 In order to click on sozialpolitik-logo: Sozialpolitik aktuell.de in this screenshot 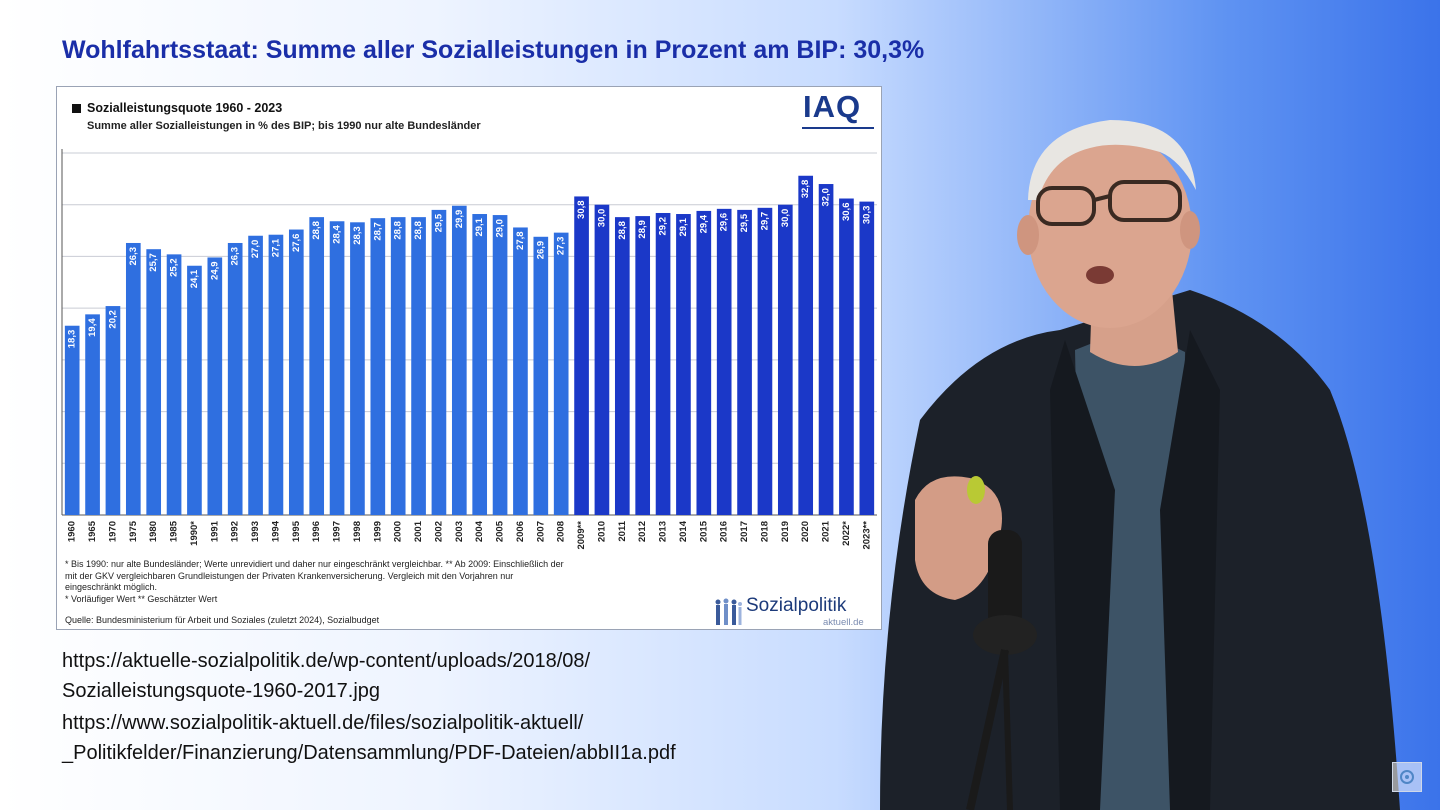, I will do `click(797, 611)`.